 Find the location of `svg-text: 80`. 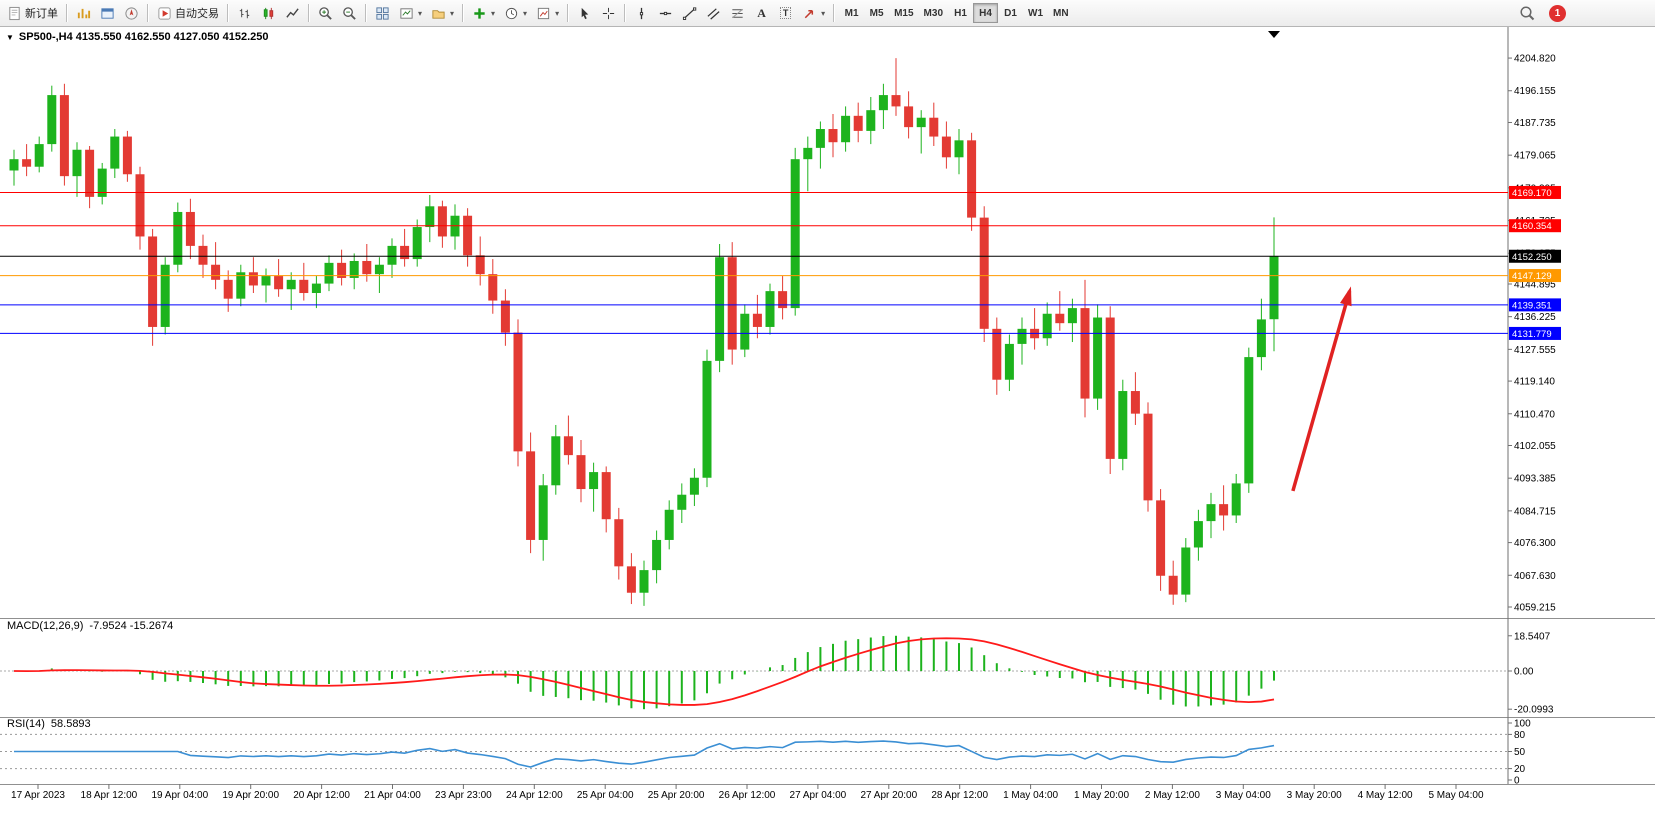

svg-text: 80 is located at coordinates (1520, 735).